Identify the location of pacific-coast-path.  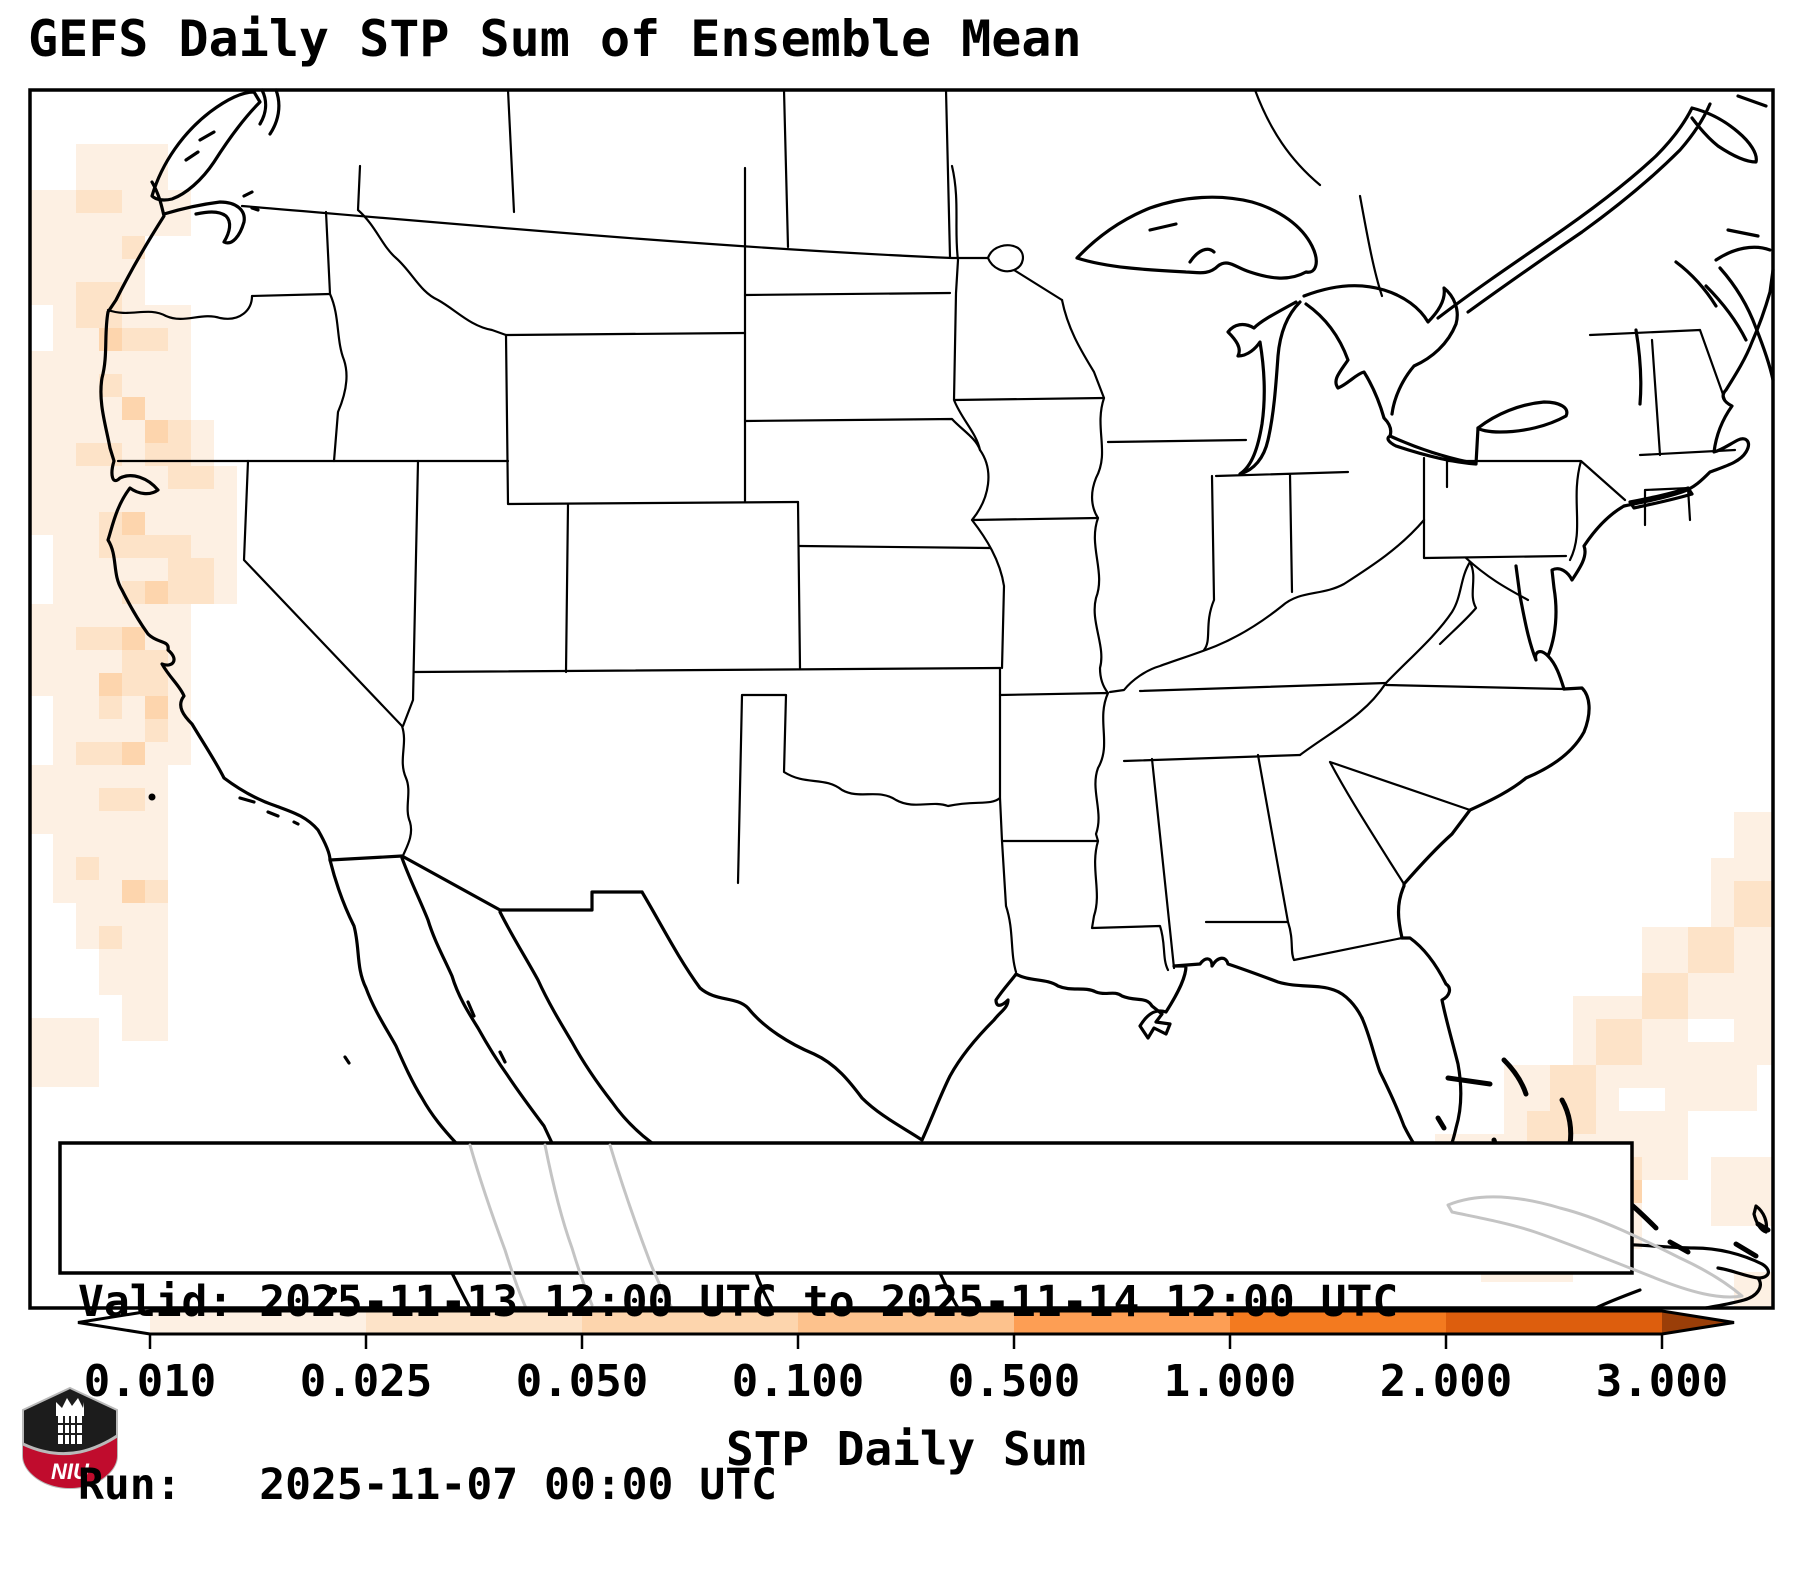
(215, 521).